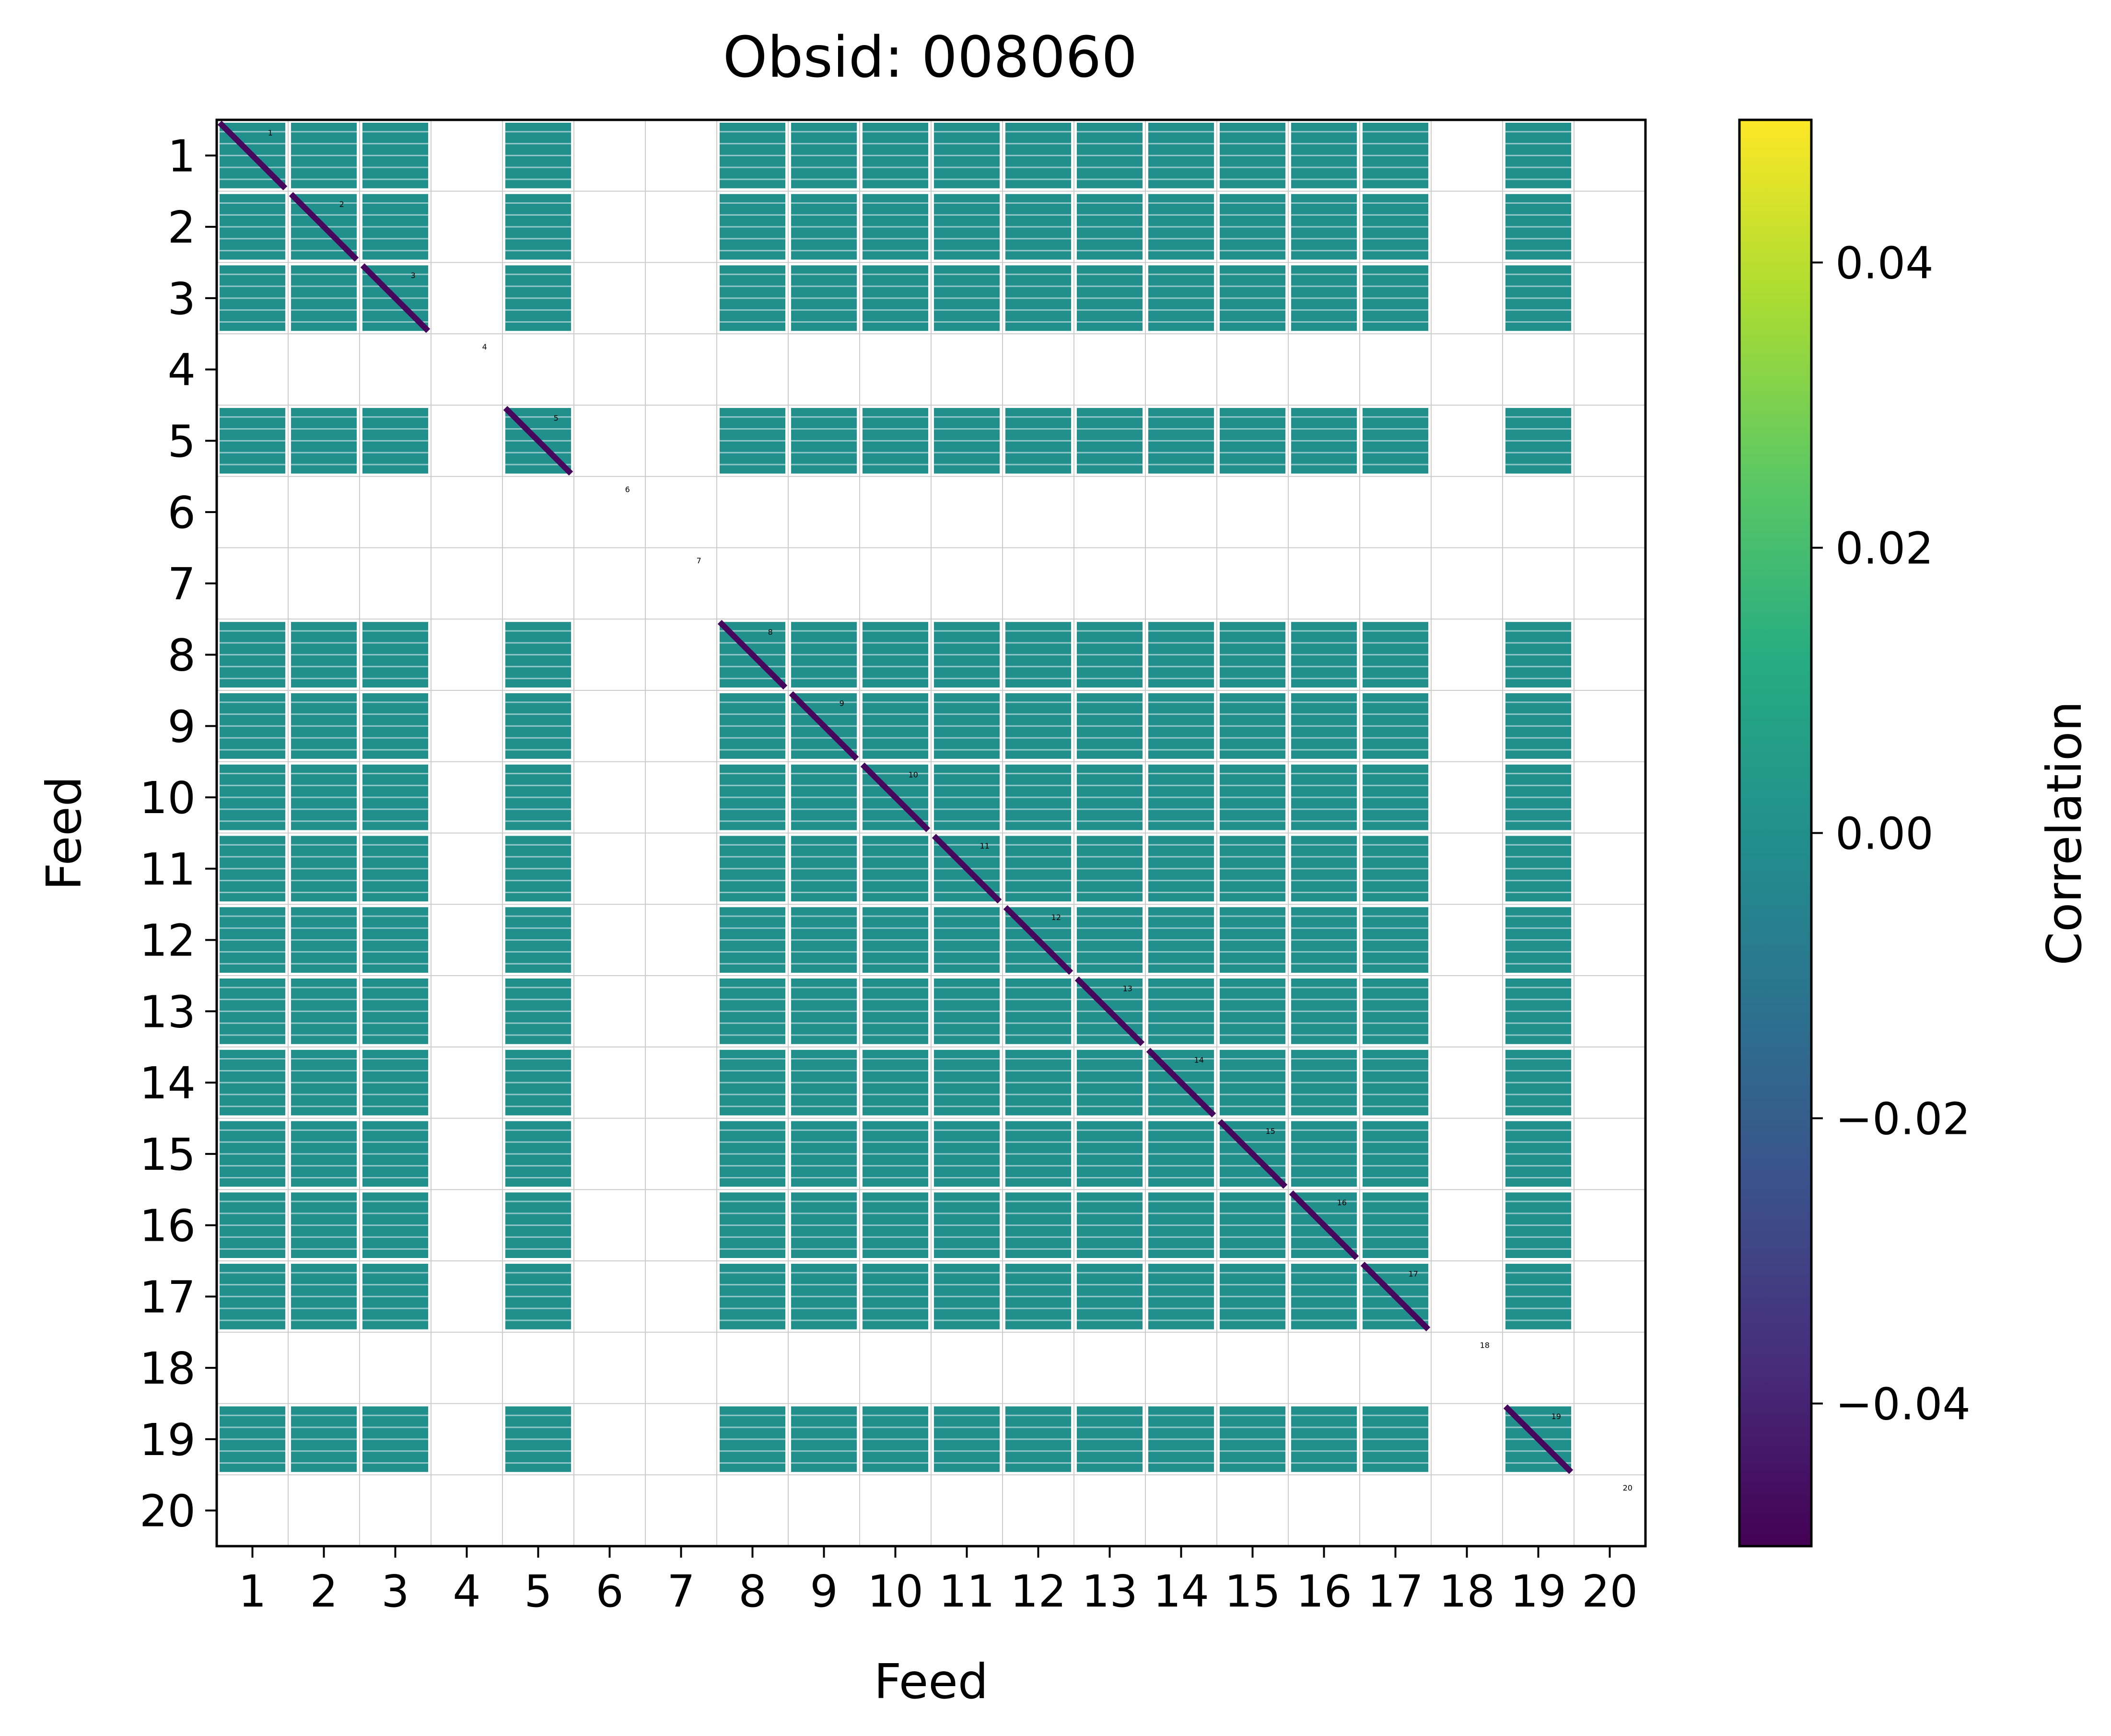 The width and height of the screenshot is (2111, 1736). I want to click on x-tick-label: 8, so click(752, 1591).